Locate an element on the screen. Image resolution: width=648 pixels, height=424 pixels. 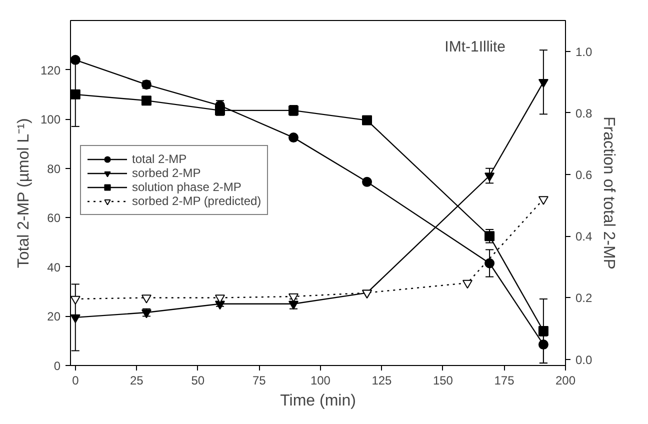
annotation: IMt-1Illite is located at coordinates (475, 47).